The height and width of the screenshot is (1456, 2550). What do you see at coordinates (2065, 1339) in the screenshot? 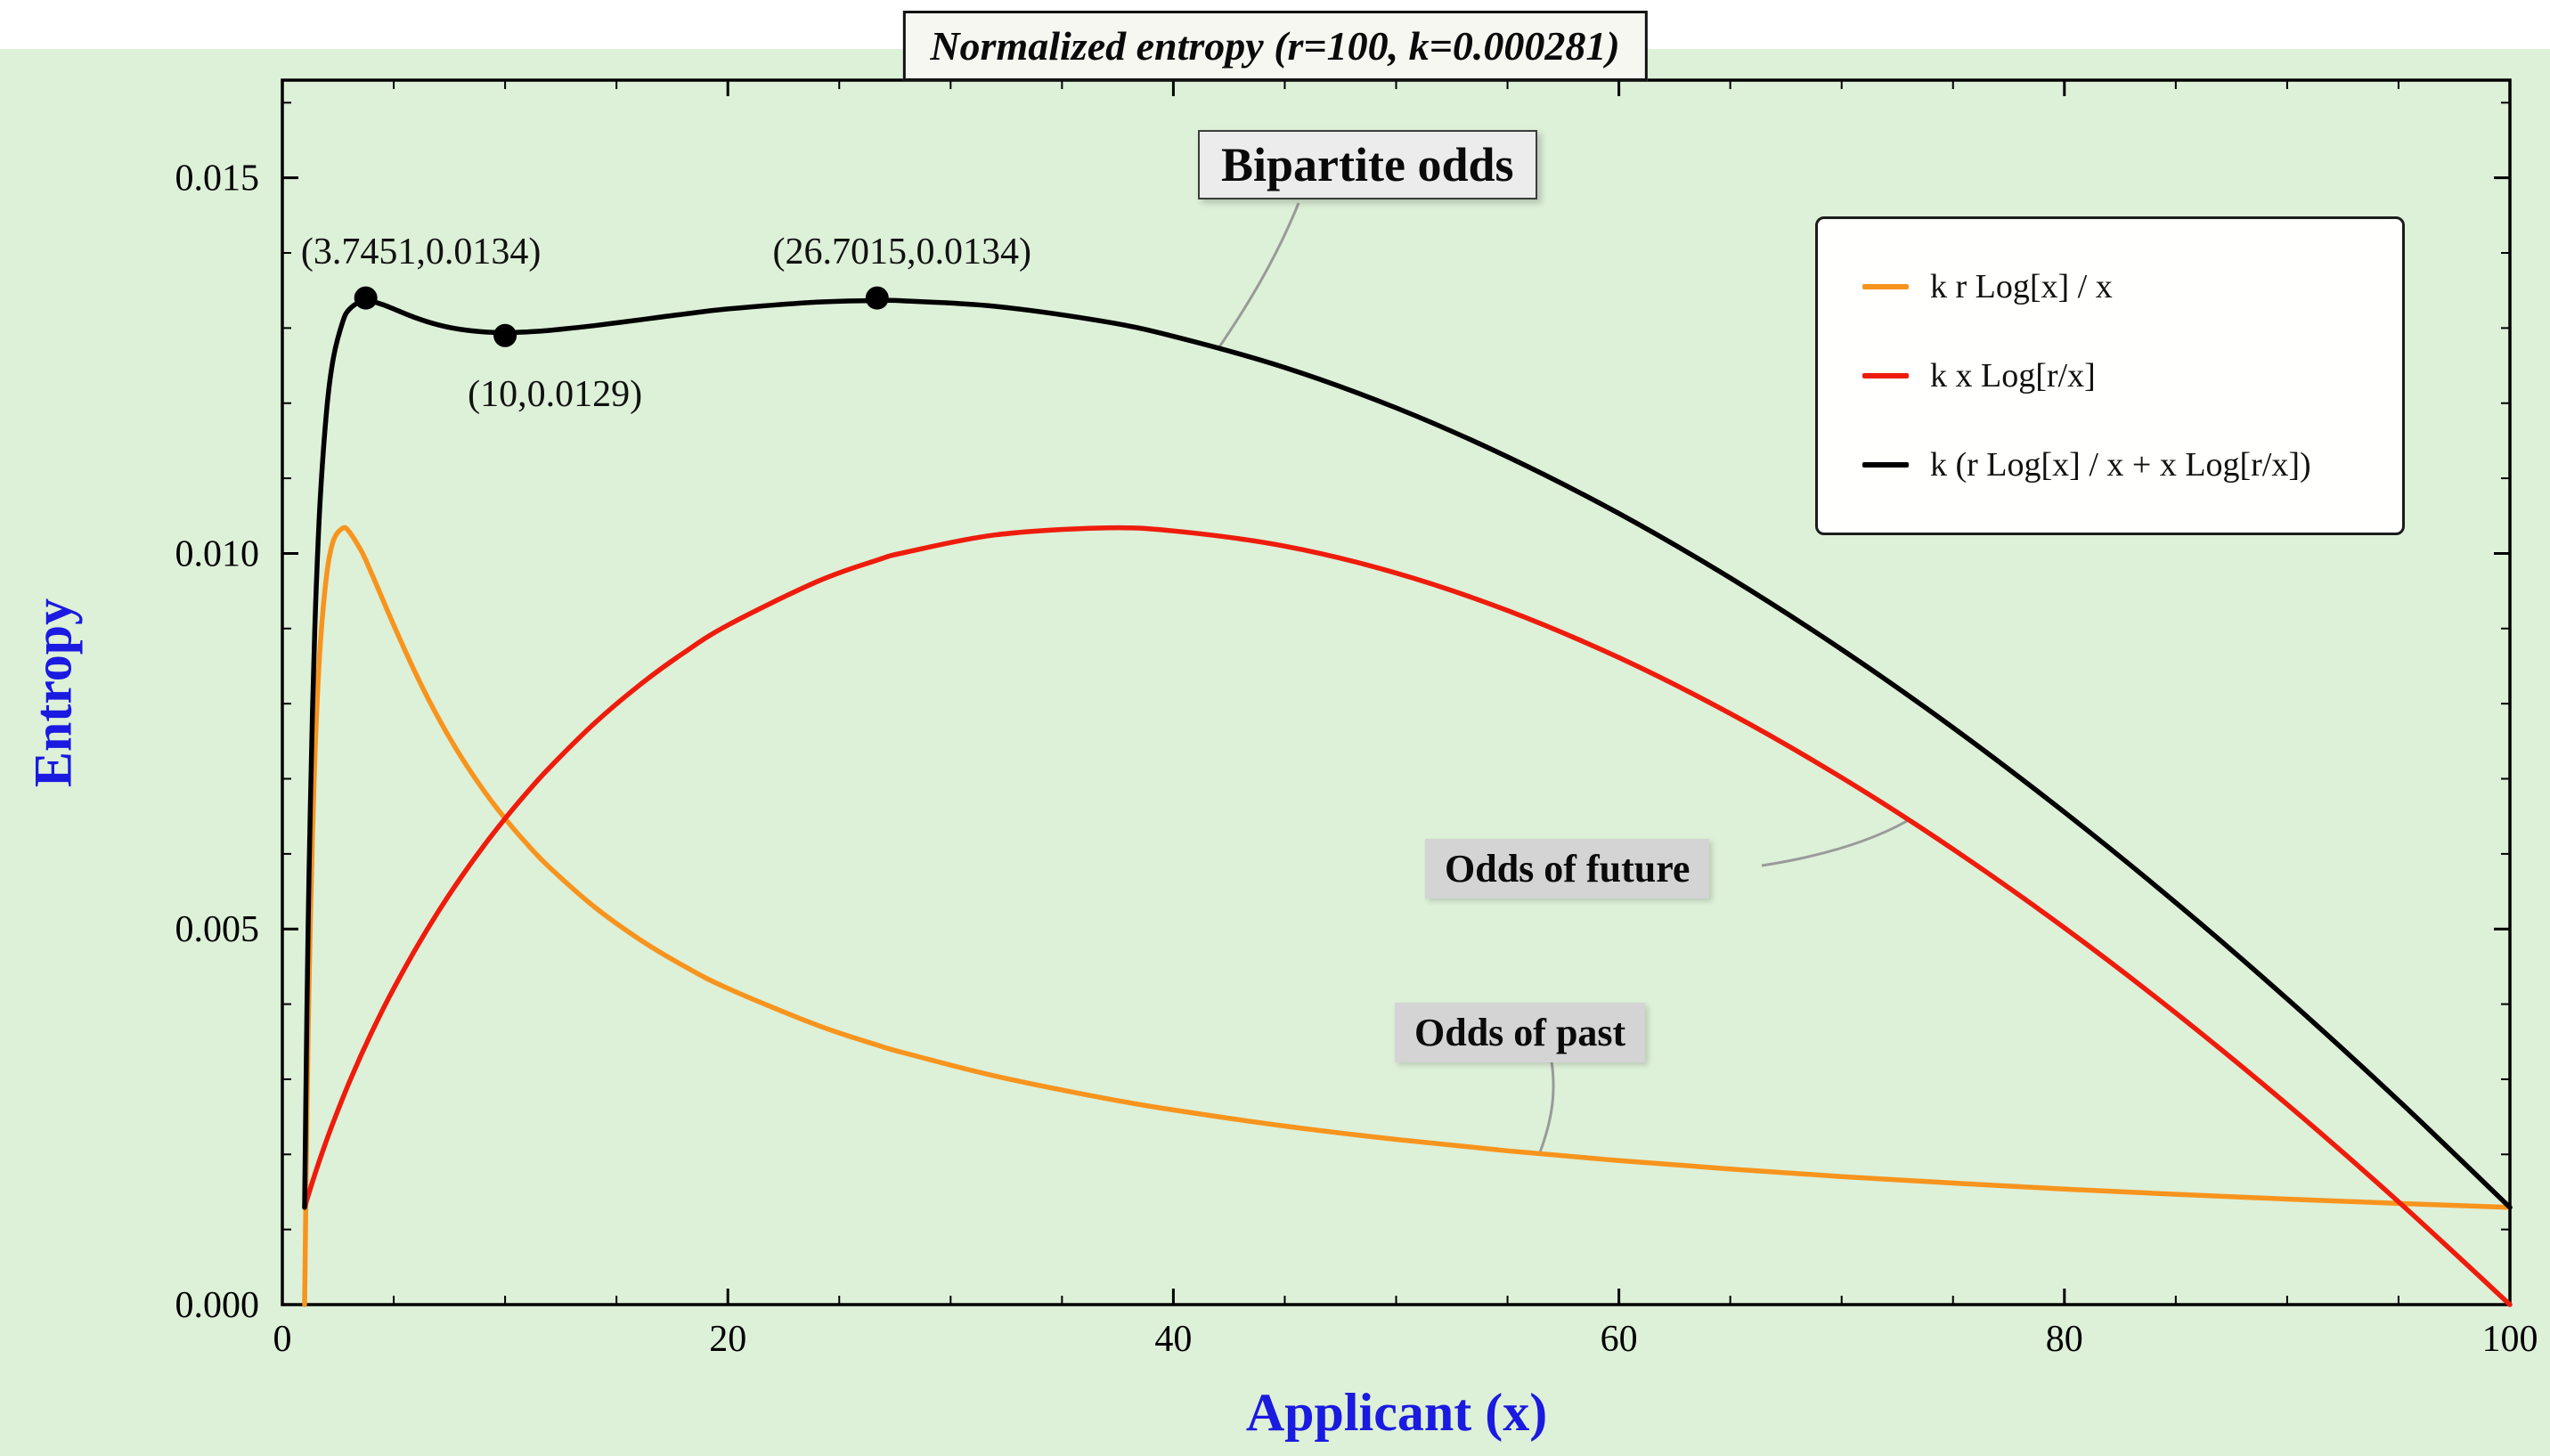
I see `x-tick-label: 80` at bounding box center [2065, 1339].